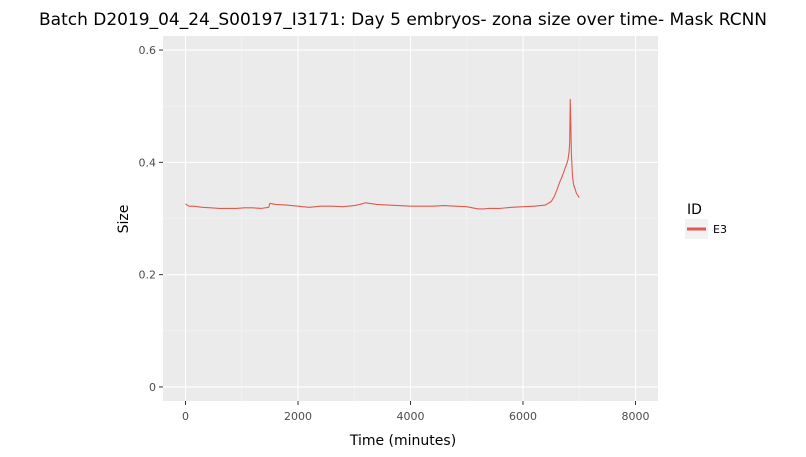 This screenshot has width=806, height=457. Describe the element at coordinates (152, 387) in the screenshot. I see `y-tick-label: 0` at that location.